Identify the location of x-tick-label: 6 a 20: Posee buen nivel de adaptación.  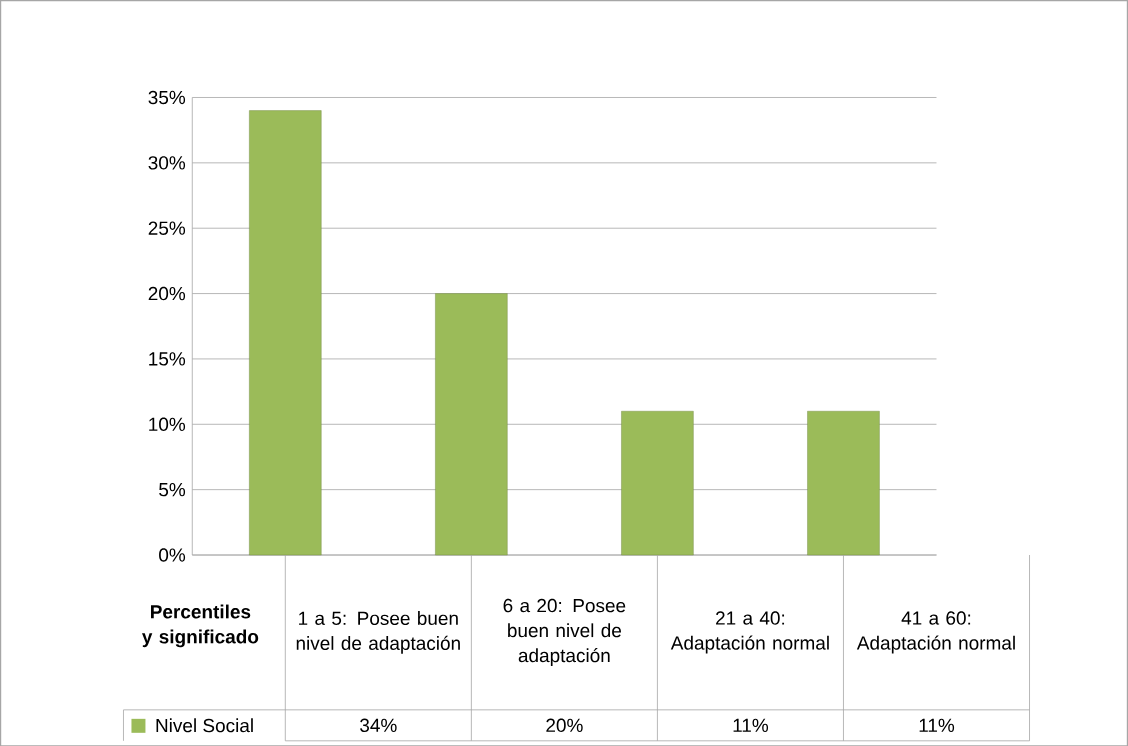
(564, 632).